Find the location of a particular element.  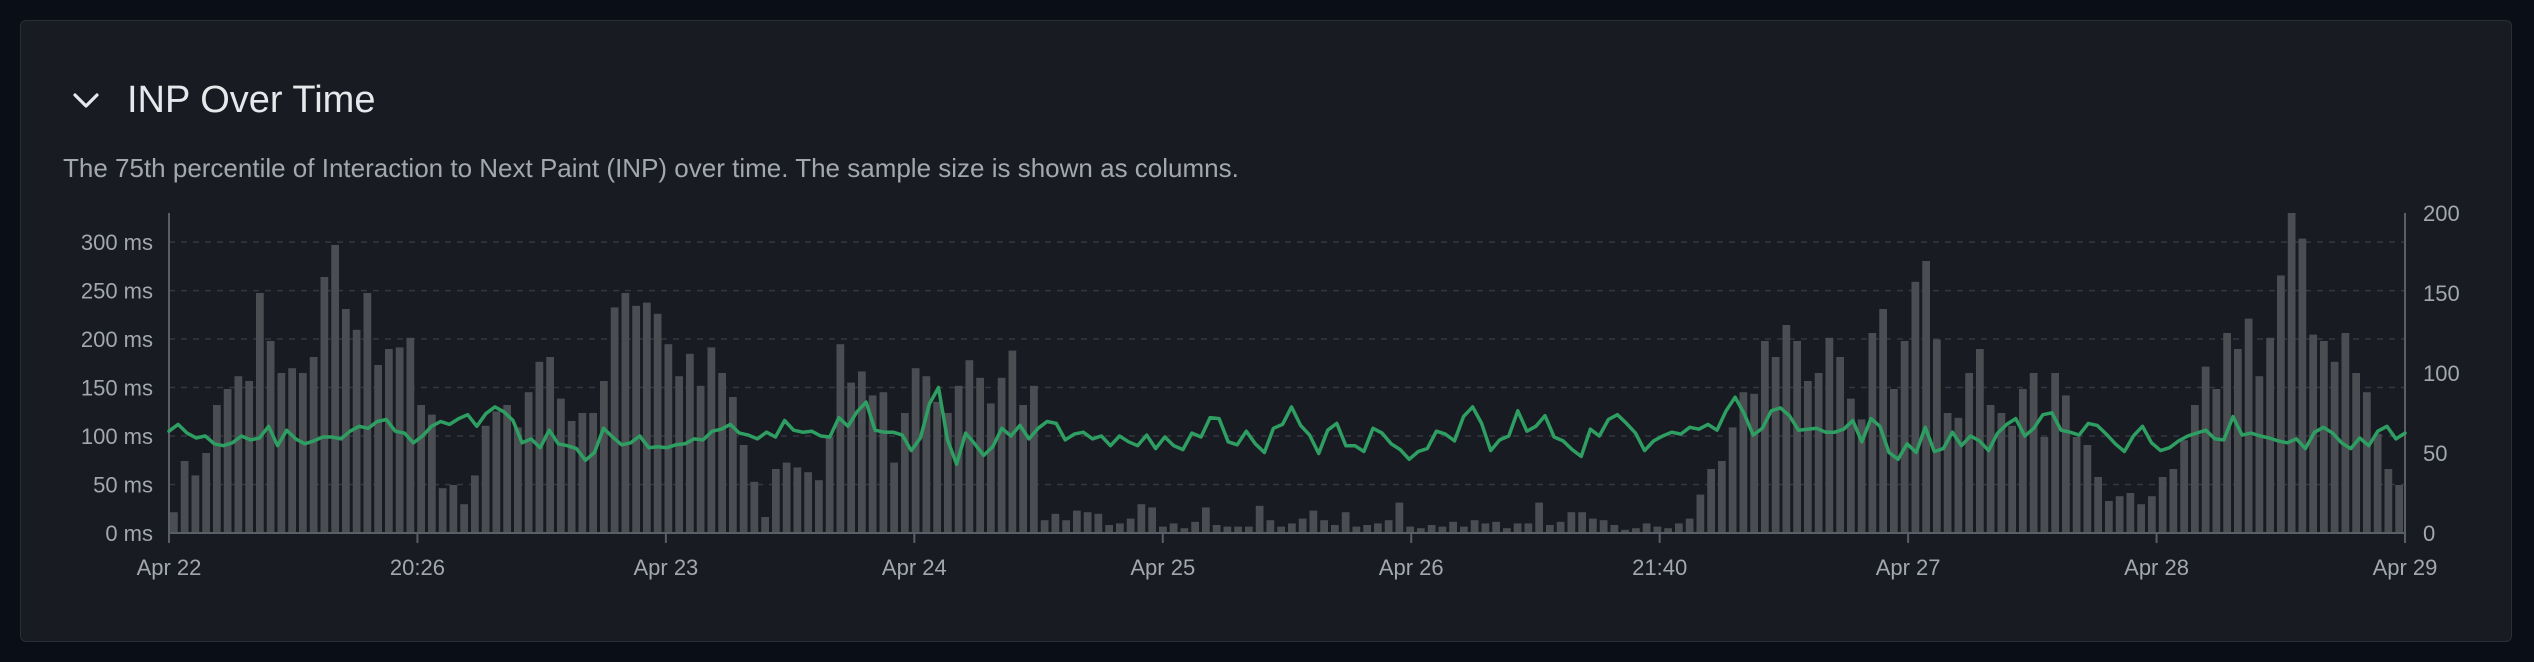

chevron-down-icon is located at coordinates (86, 101).